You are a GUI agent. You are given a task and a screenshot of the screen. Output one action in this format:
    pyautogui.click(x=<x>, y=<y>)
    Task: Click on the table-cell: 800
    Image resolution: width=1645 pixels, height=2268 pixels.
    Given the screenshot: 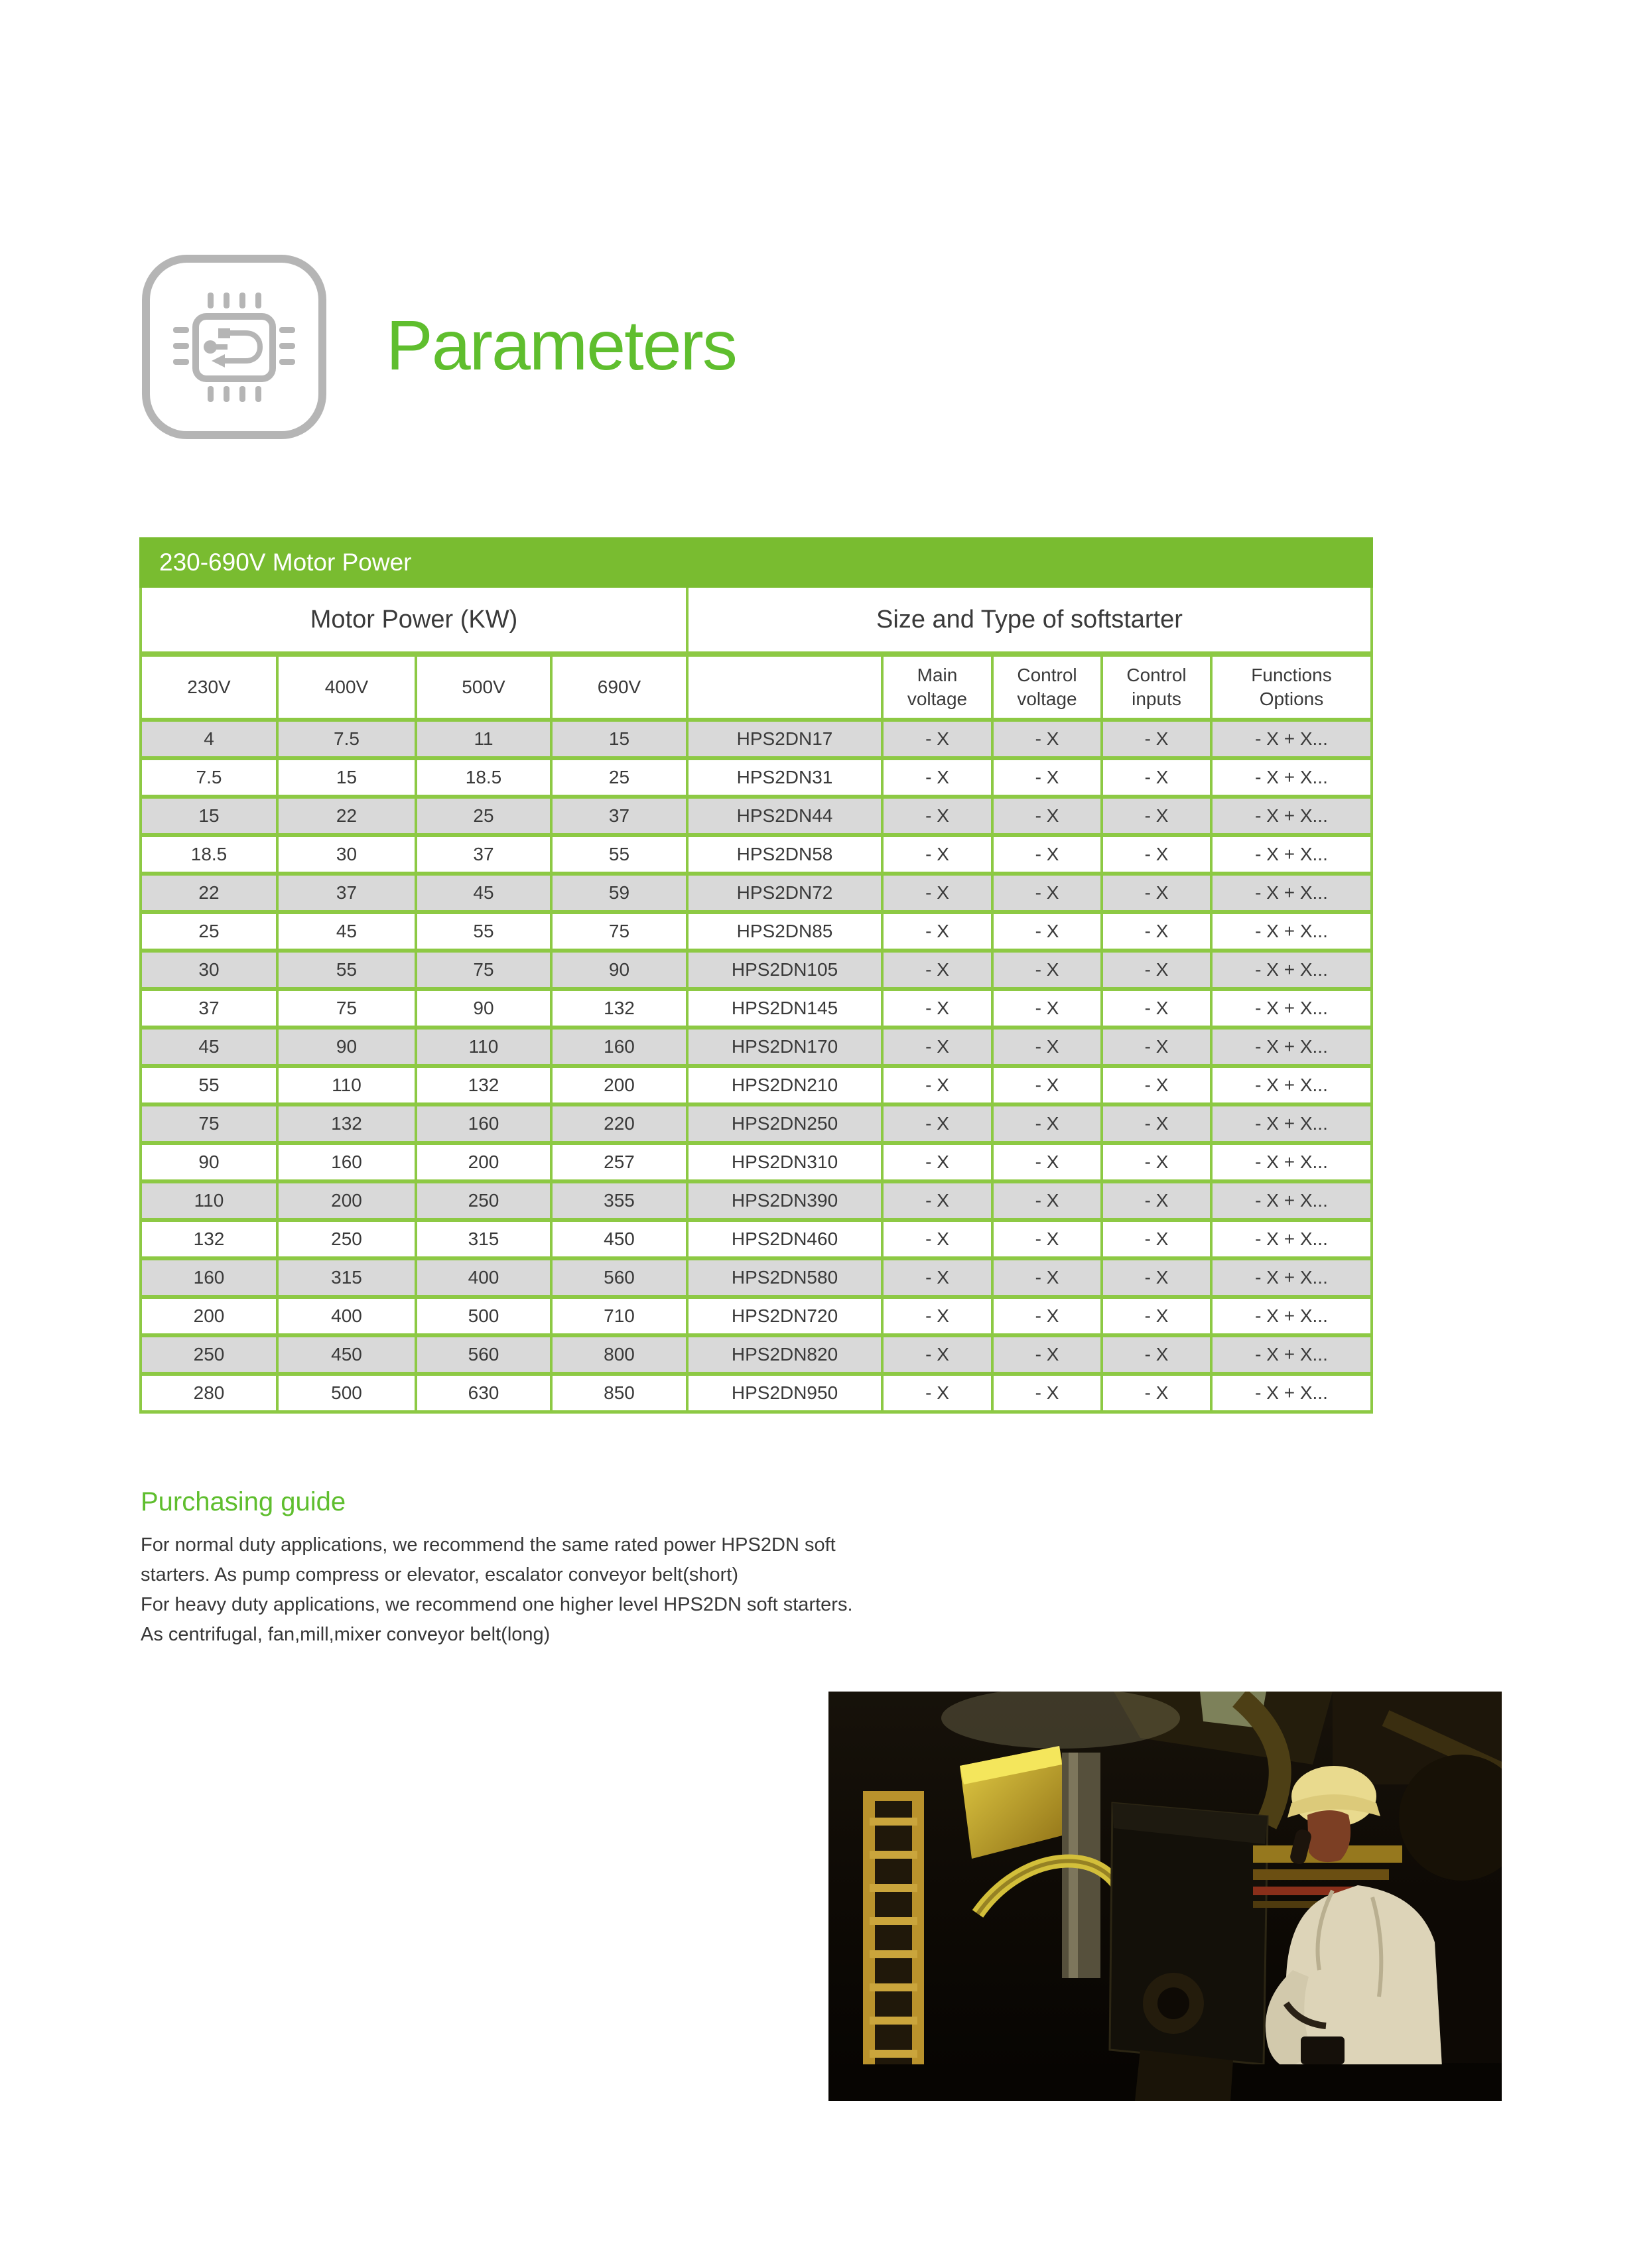 What is the action you would take?
    pyautogui.click(x=619, y=1354)
    